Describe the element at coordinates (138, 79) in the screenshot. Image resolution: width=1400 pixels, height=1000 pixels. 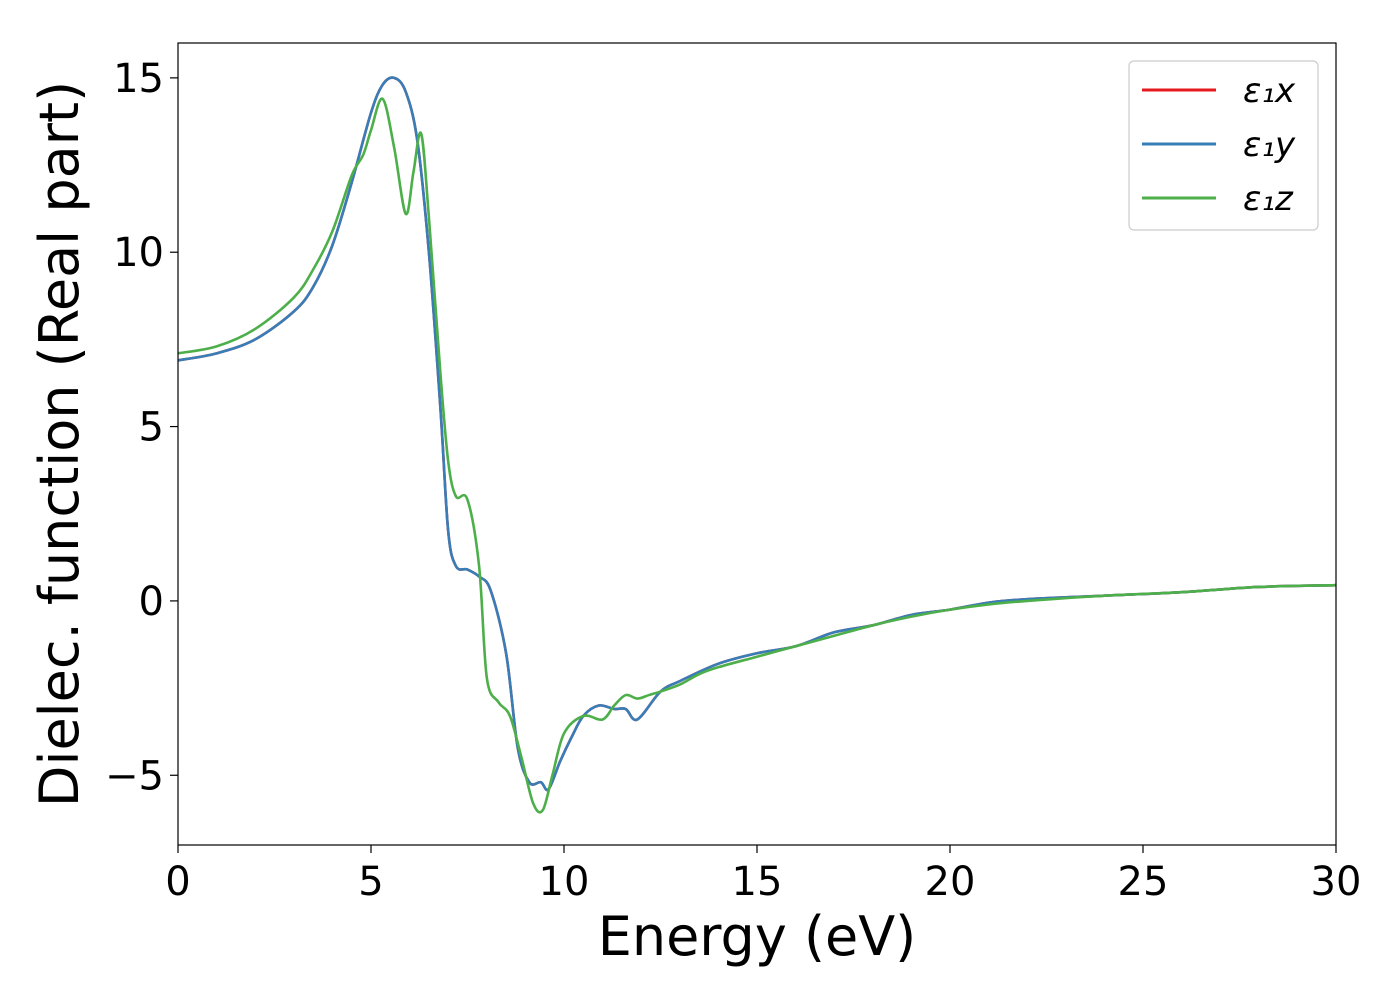
I see `y-tick-label: 15` at that location.